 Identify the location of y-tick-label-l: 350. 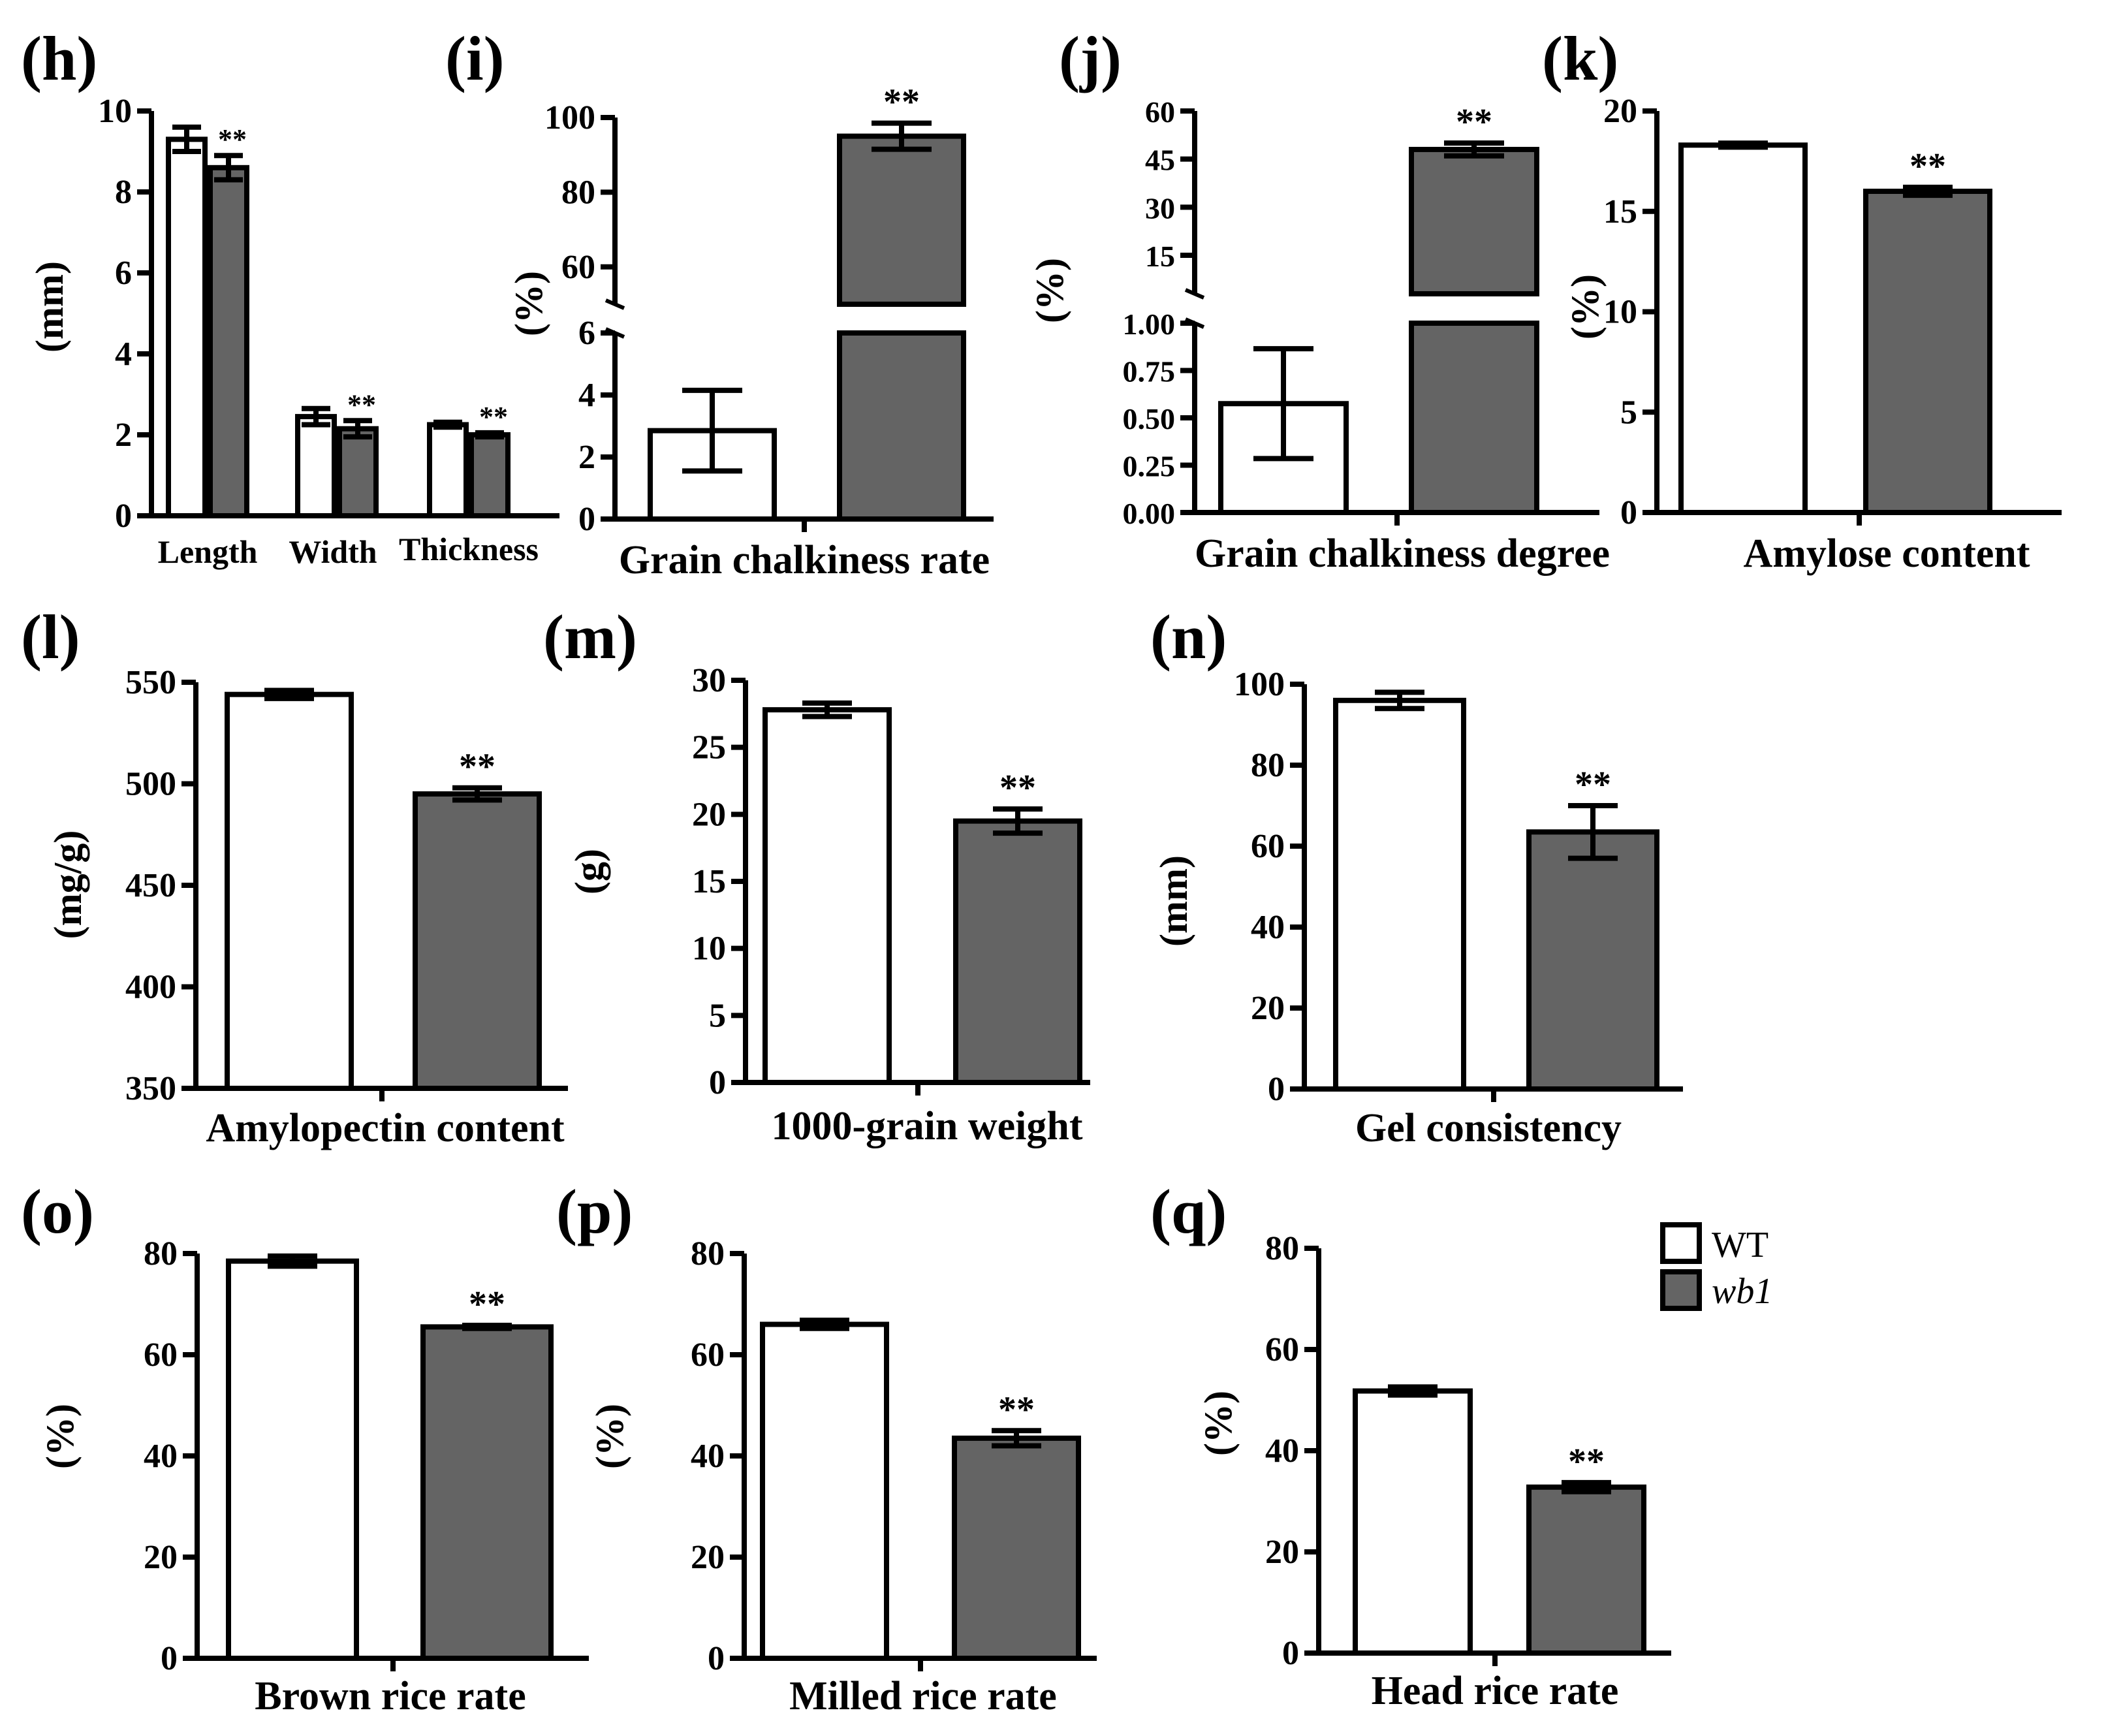
(150, 1088).